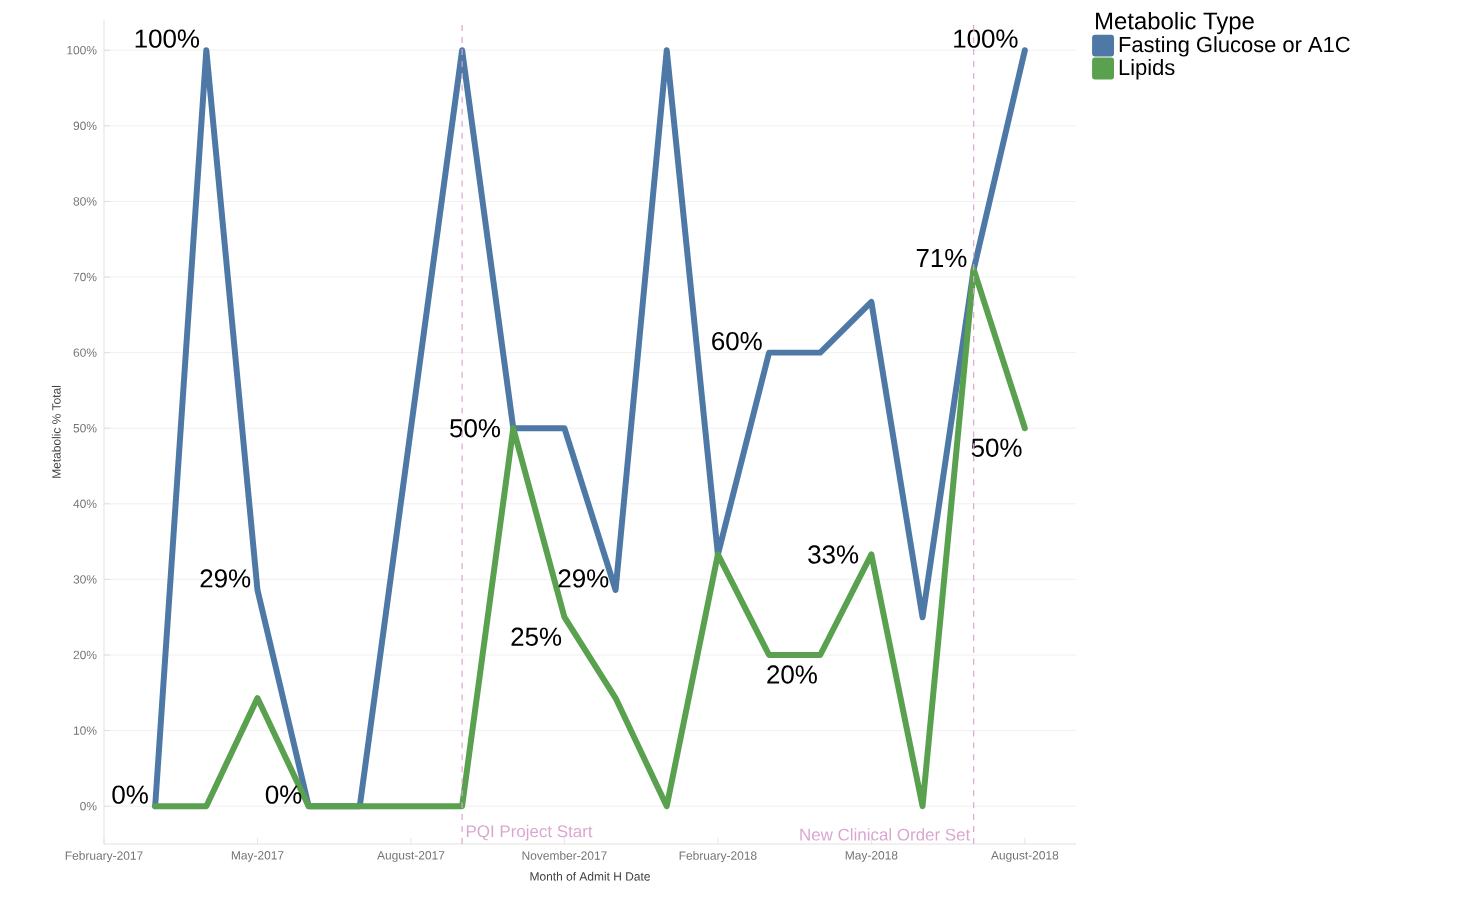 The height and width of the screenshot is (916, 1464). Describe the element at coordinates (792, 674) in the screenshot. I see `data-label: 20%` at that location.